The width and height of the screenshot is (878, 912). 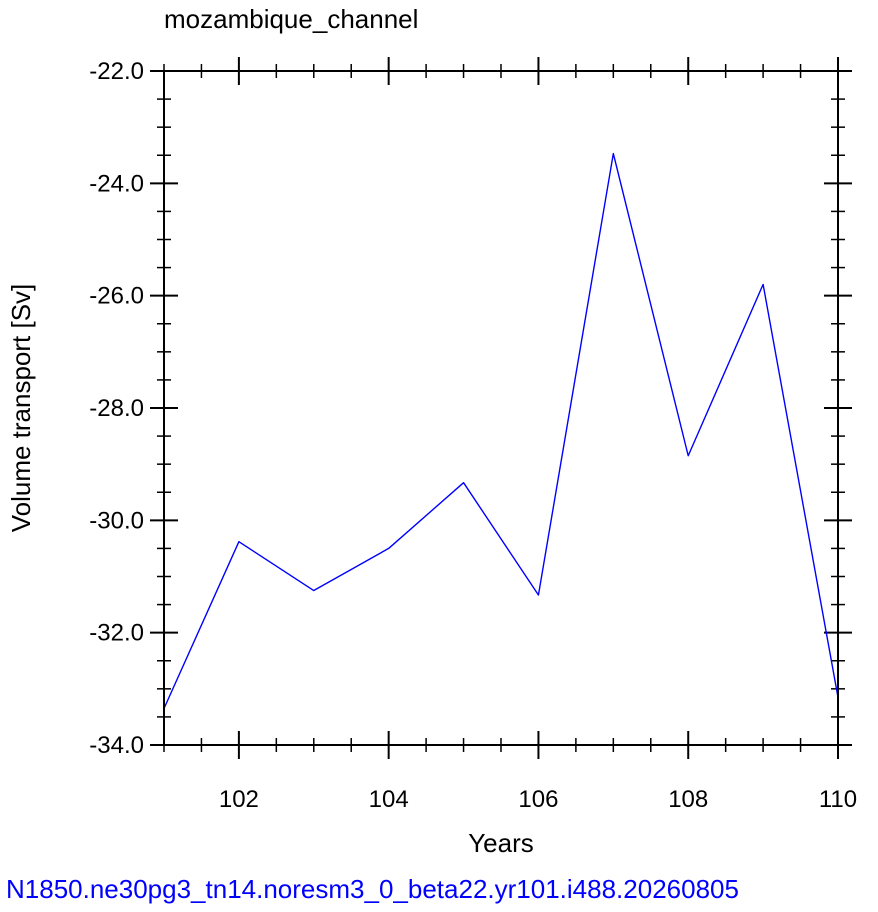 I want to click on x-axis-label: Years, so click(x=501, y=843).